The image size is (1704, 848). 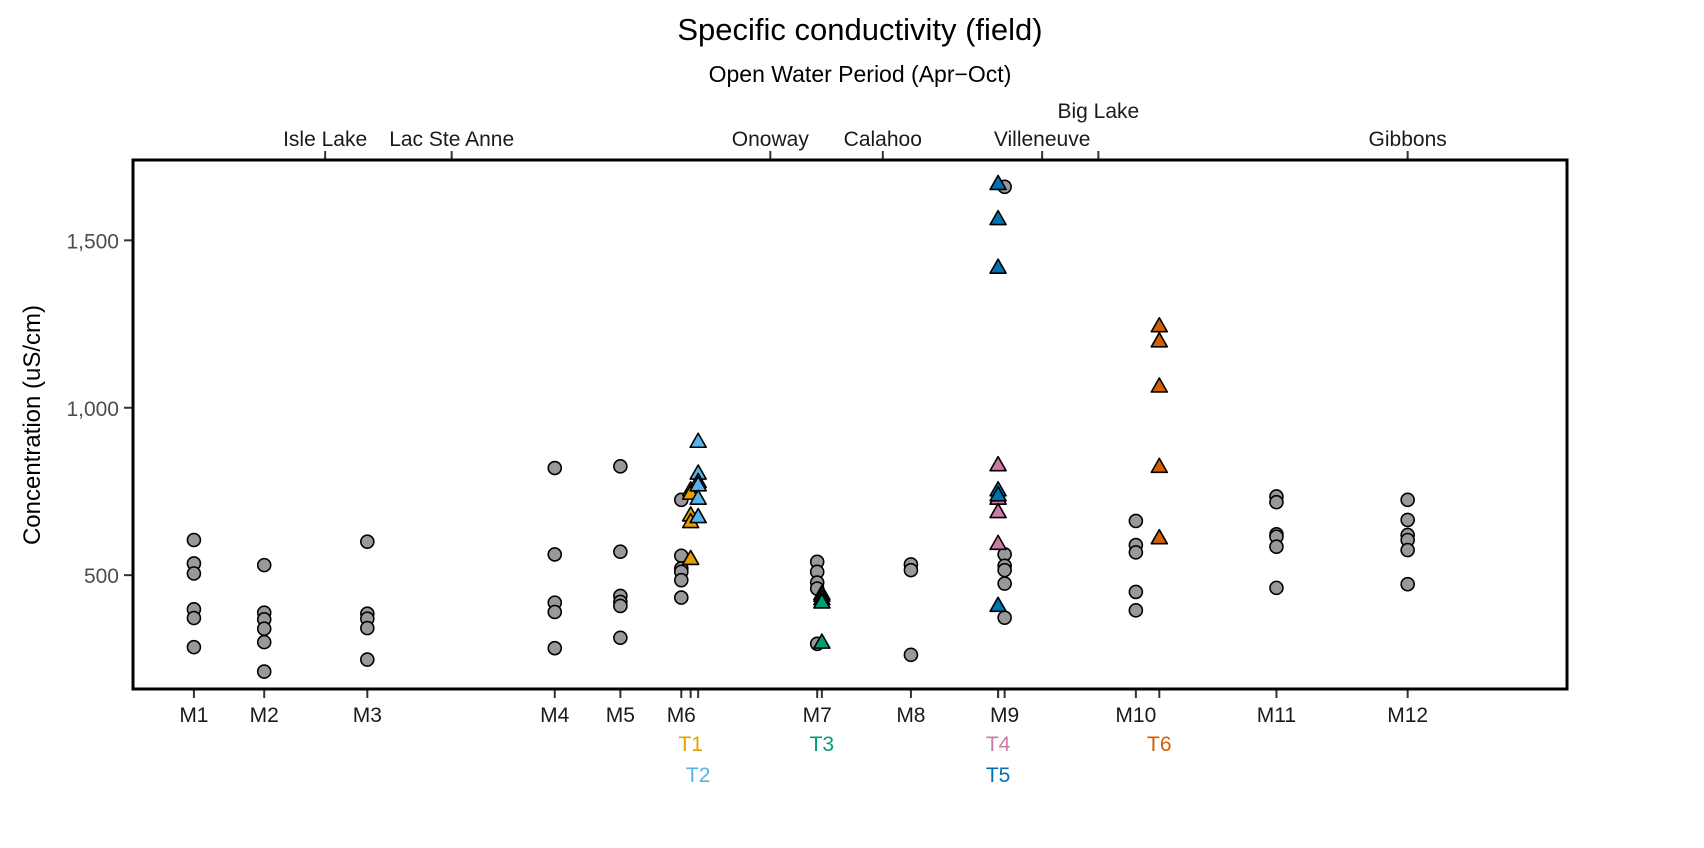 What do you see at coordinates (193, 715) in the screenshot?
I see `x-tick-label-m1: M1` at bounding box center [193, 715].